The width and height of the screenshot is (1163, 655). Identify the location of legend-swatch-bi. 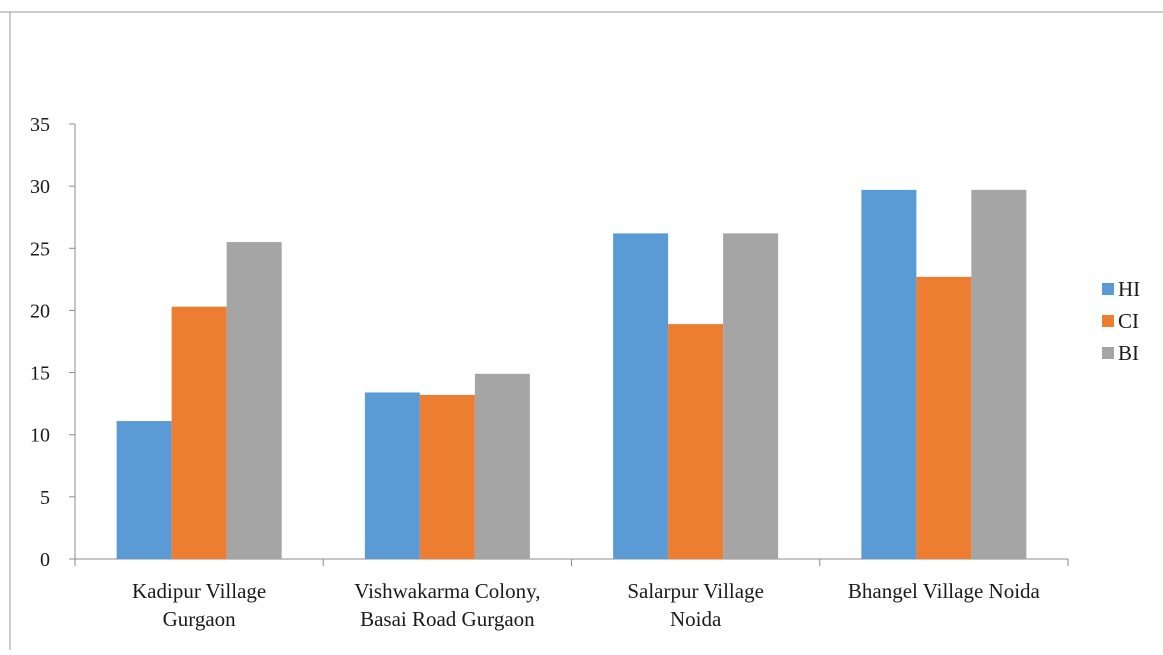
(1108, 353).